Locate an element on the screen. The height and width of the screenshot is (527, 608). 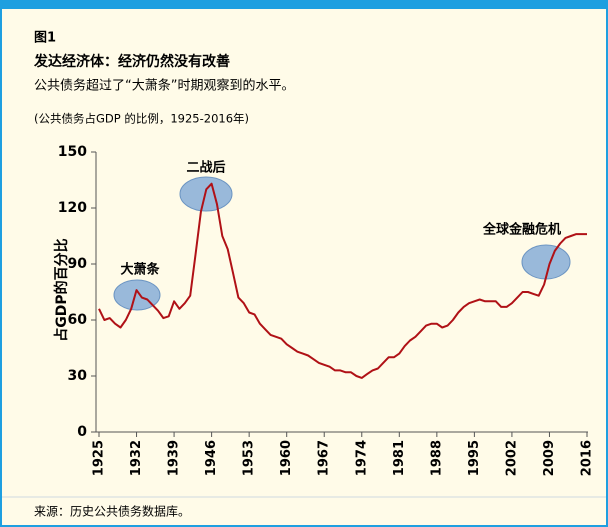
x-tick-label: 1988 is located at coordinates (436, 458).